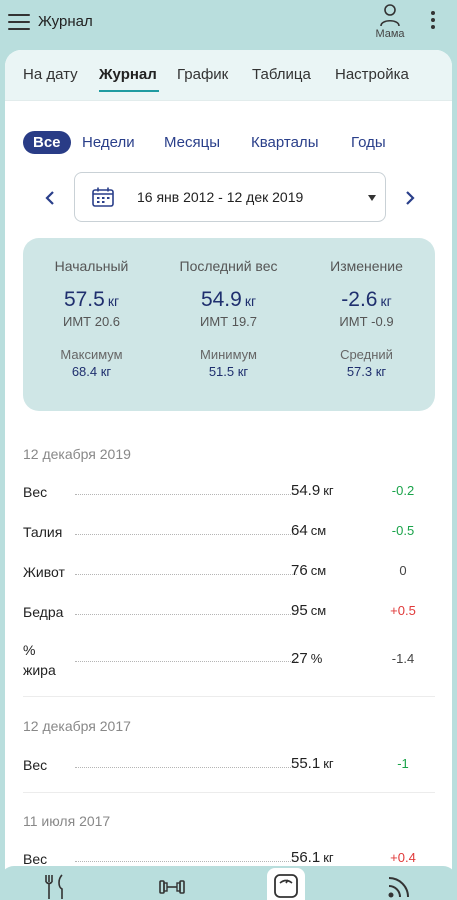 The image size is (457, 900). Describe the element at coordinates (203, 74) in the screenshot. I see `tab-chart: График` at that location.